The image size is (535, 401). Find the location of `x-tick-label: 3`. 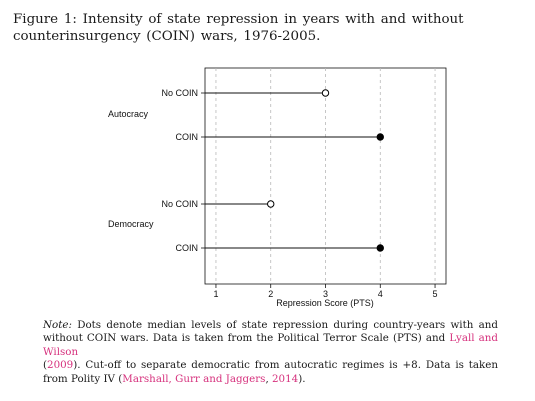

x-tick-label: 3 is located at coordinates (325, 294).